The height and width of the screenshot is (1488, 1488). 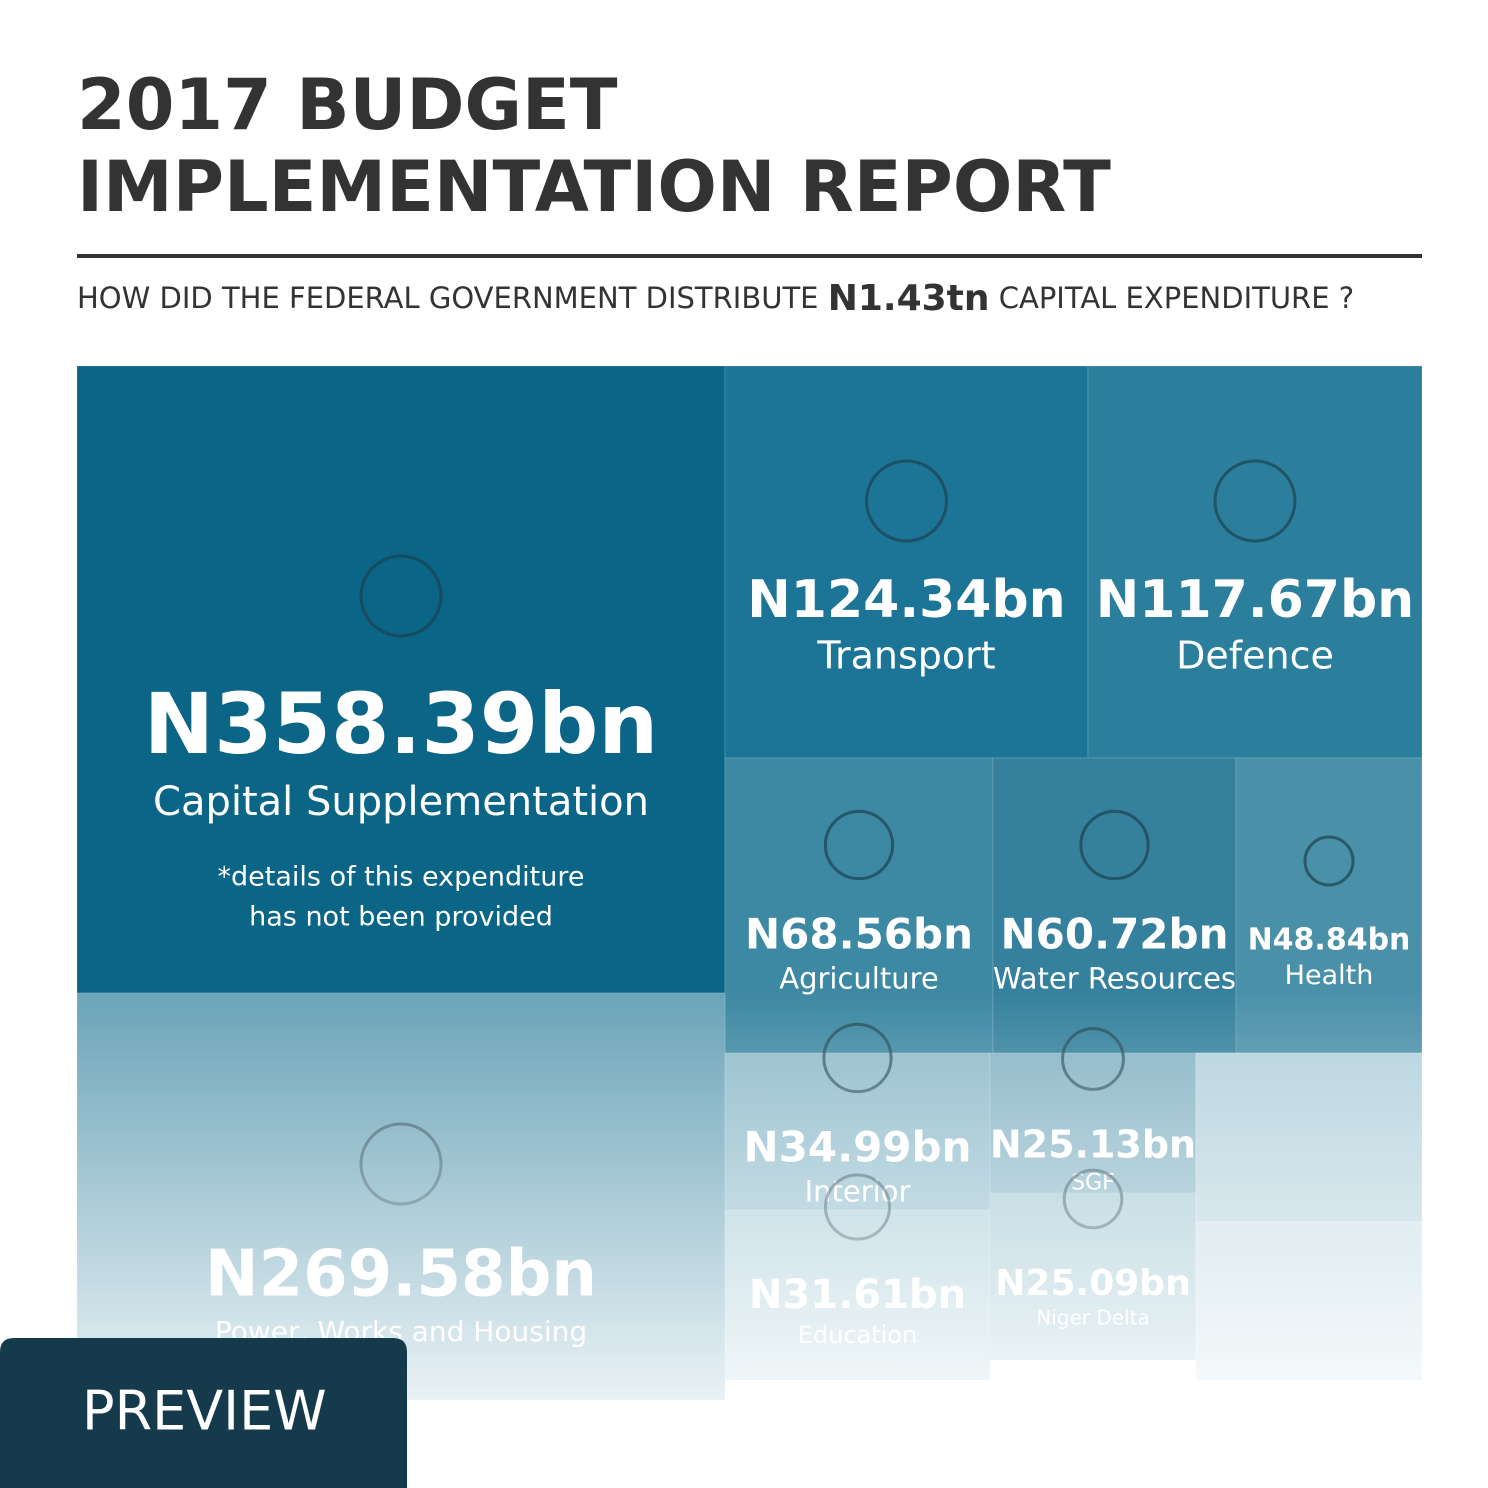 I want to click on tile-amount: N48.84bn, so click(x=1329, y=940).